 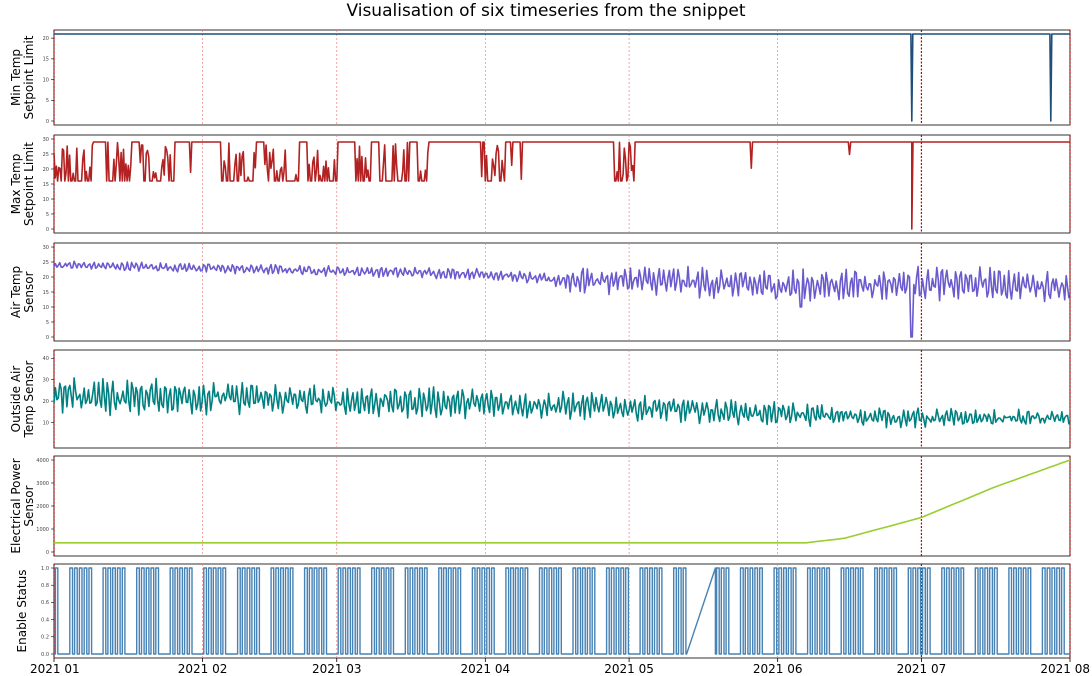 What do you see at coordinates (45, 620) in the screenshot?
I see `y-tick-label: 0.4` at bounding box center [45, 620].